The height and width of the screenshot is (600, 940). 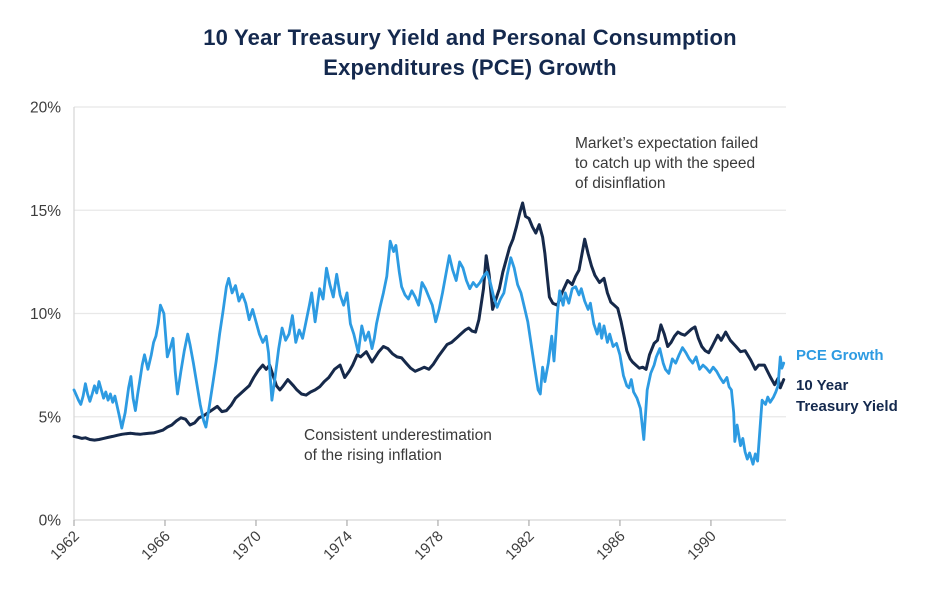 What do you see at coordinates (45, 108) in the screenshot?
I see `y-axis-label: 20%` at bounding box center [45, 108].